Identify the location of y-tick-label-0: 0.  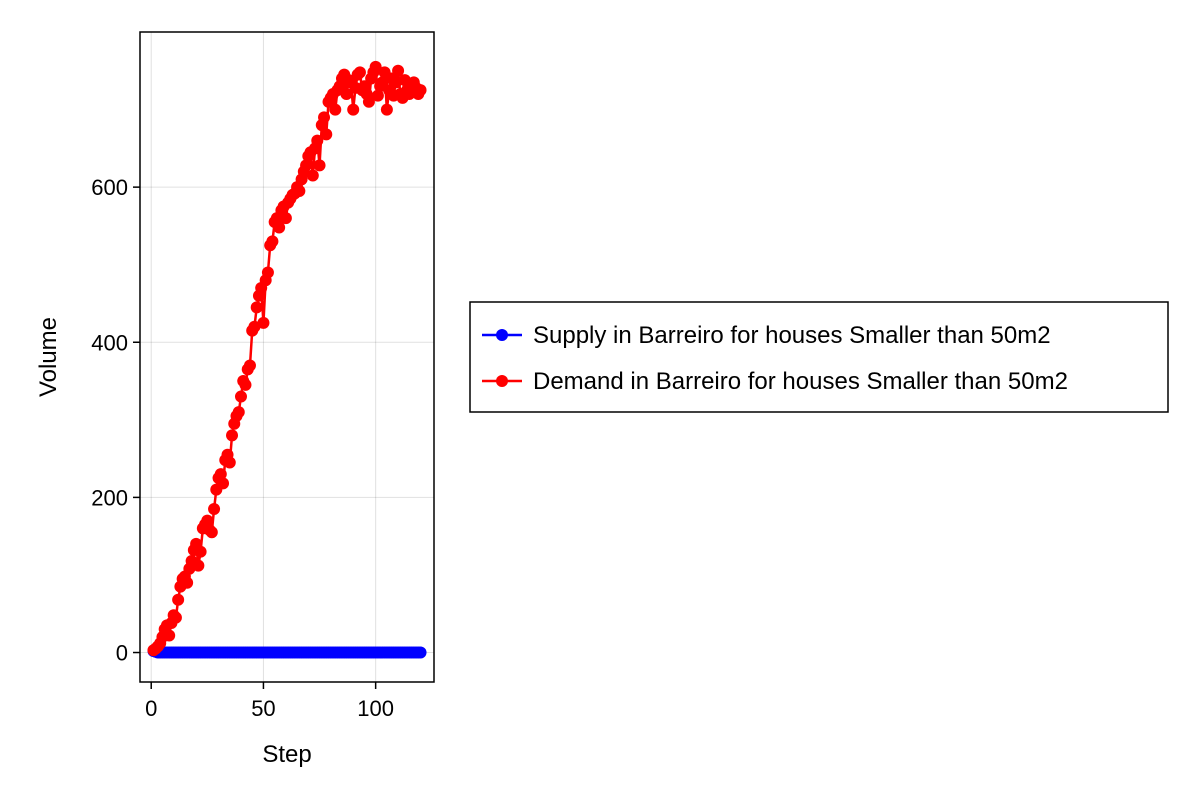
(122, 653).